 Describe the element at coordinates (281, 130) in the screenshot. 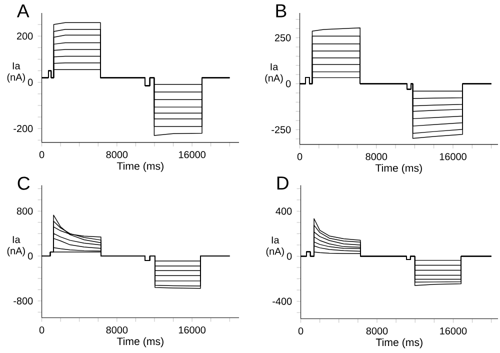

I see `y-tick-label: -250` at that location.